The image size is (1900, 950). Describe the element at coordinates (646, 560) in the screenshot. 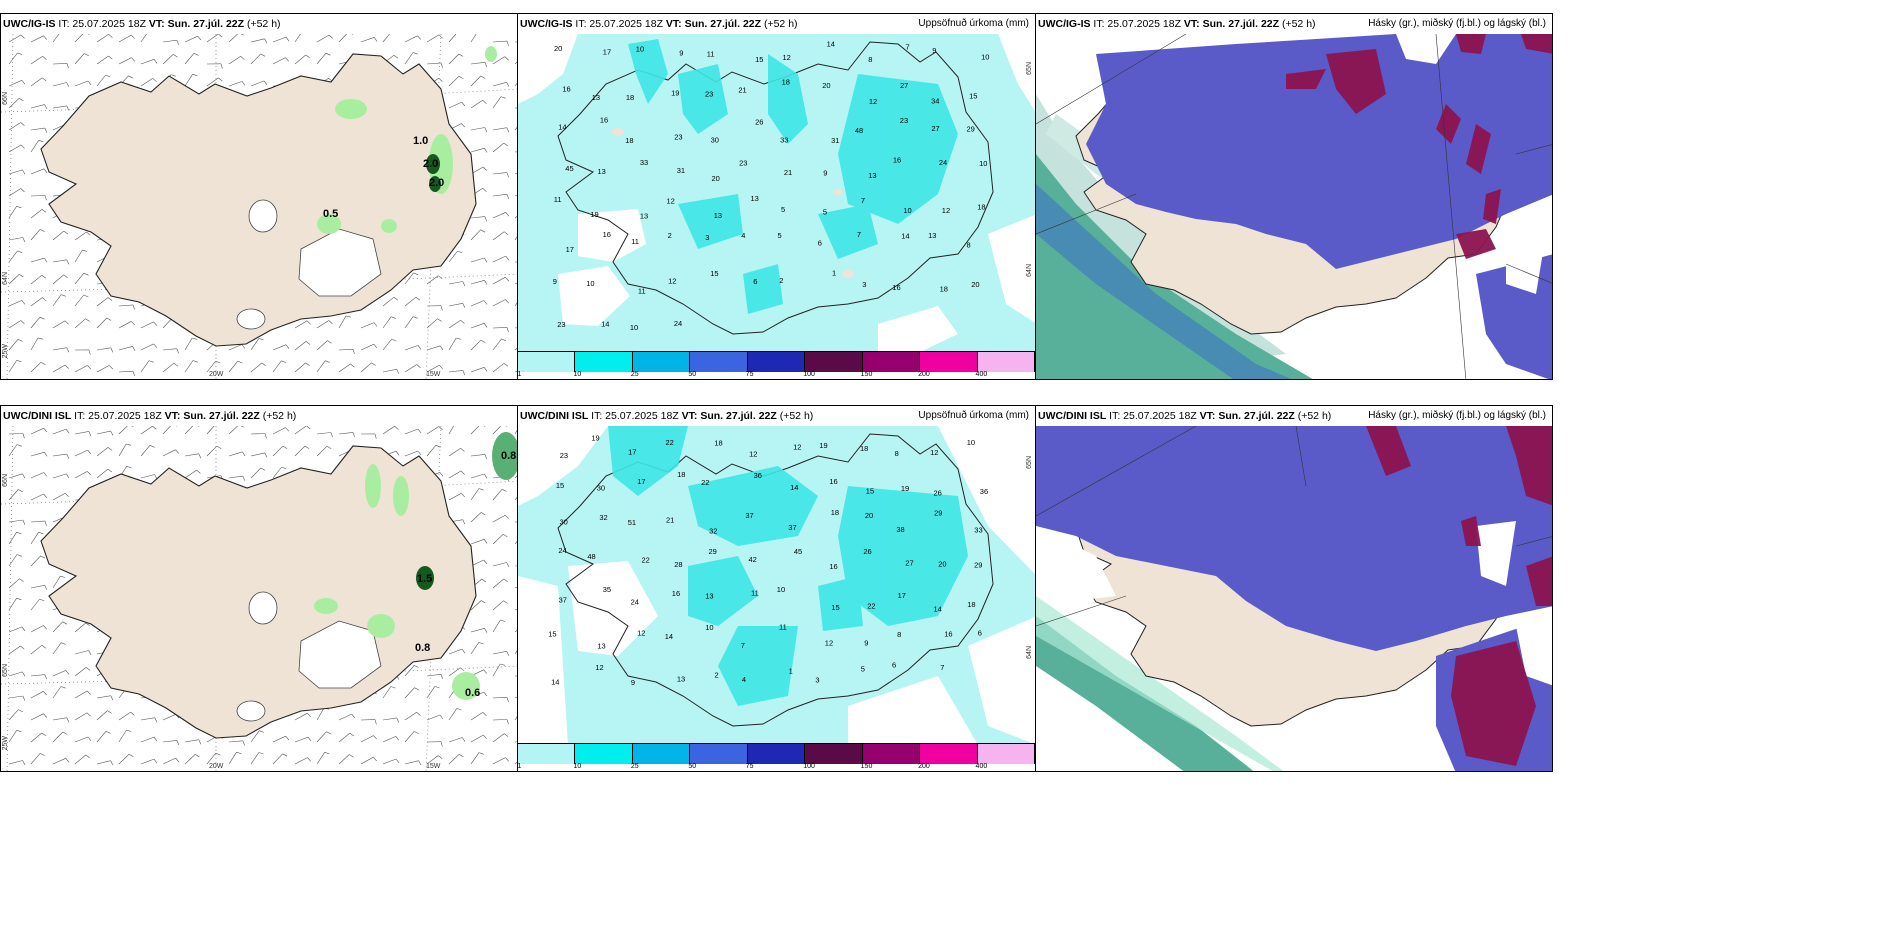

I see `precip-value: 22` at that location.